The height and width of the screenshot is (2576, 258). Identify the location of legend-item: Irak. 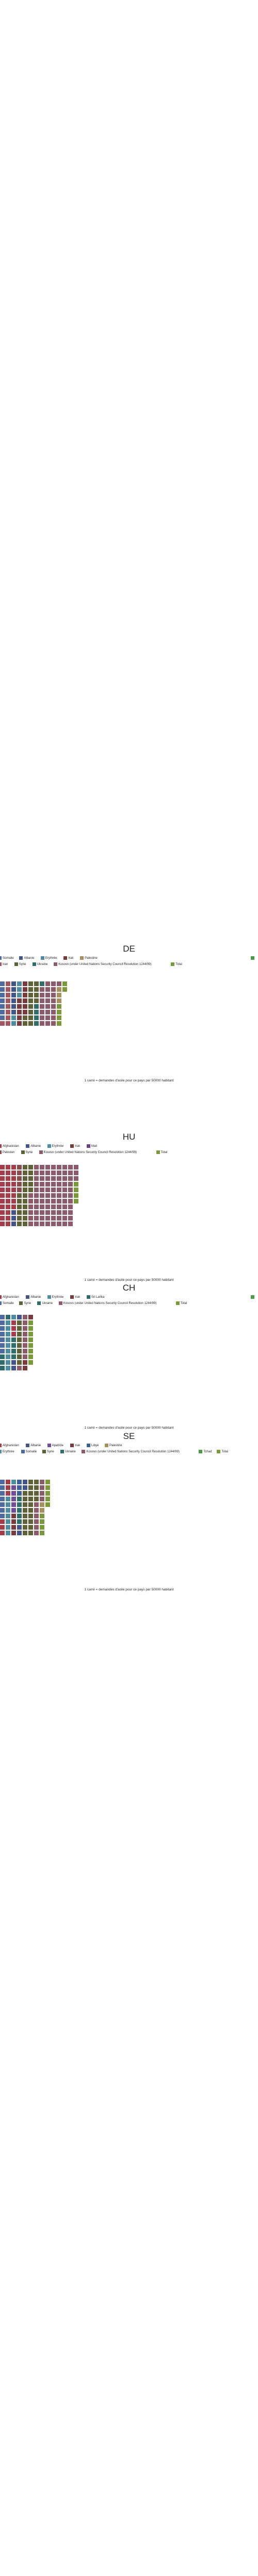
(68, 958).